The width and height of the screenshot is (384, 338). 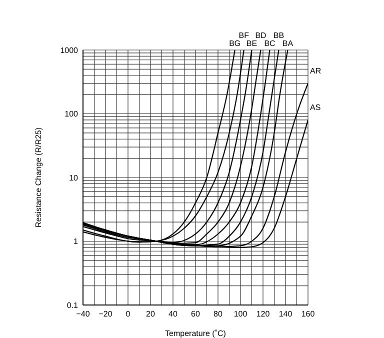 I want to click on series-label: BB, so click(x=278, y=35).